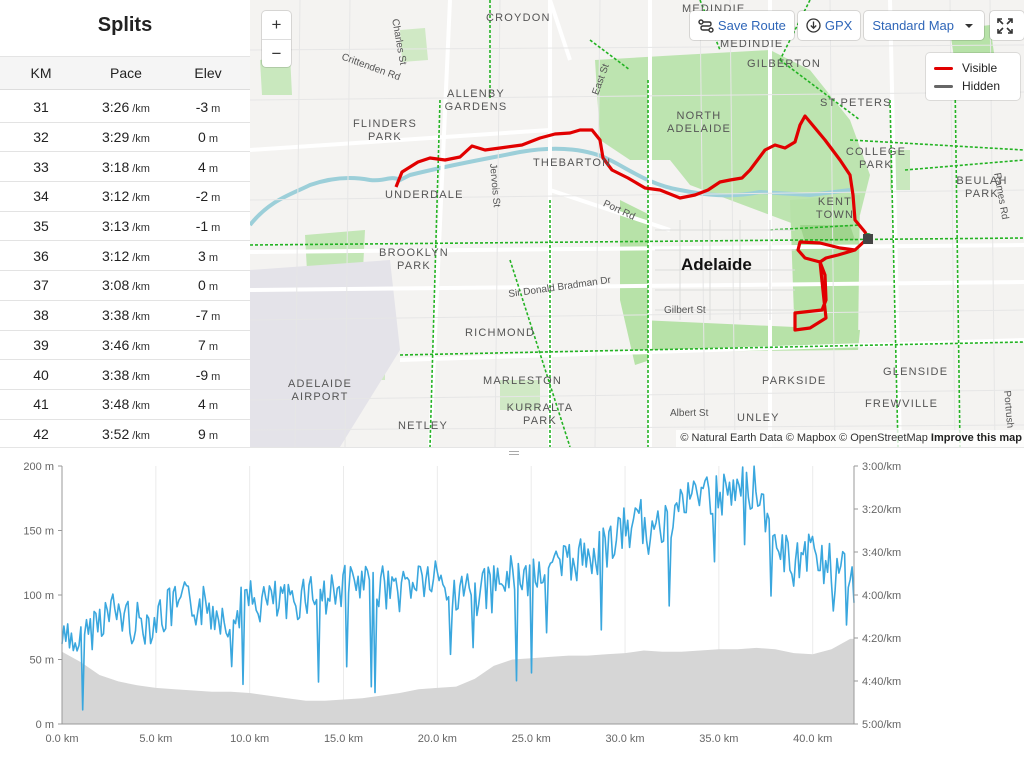  I want to click on split-row: 37 3:08/km 0 m, so click(125, 286).